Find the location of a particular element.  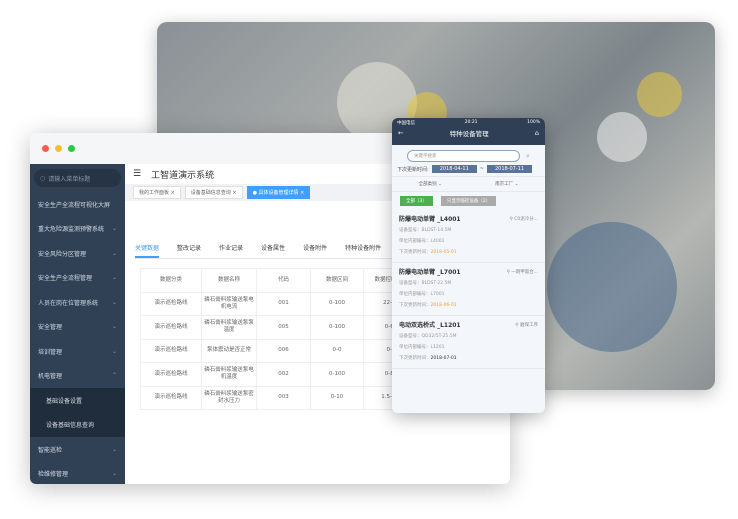

sidebar-item: 培训管理 ⌄ is located at coordinates (77, 351).